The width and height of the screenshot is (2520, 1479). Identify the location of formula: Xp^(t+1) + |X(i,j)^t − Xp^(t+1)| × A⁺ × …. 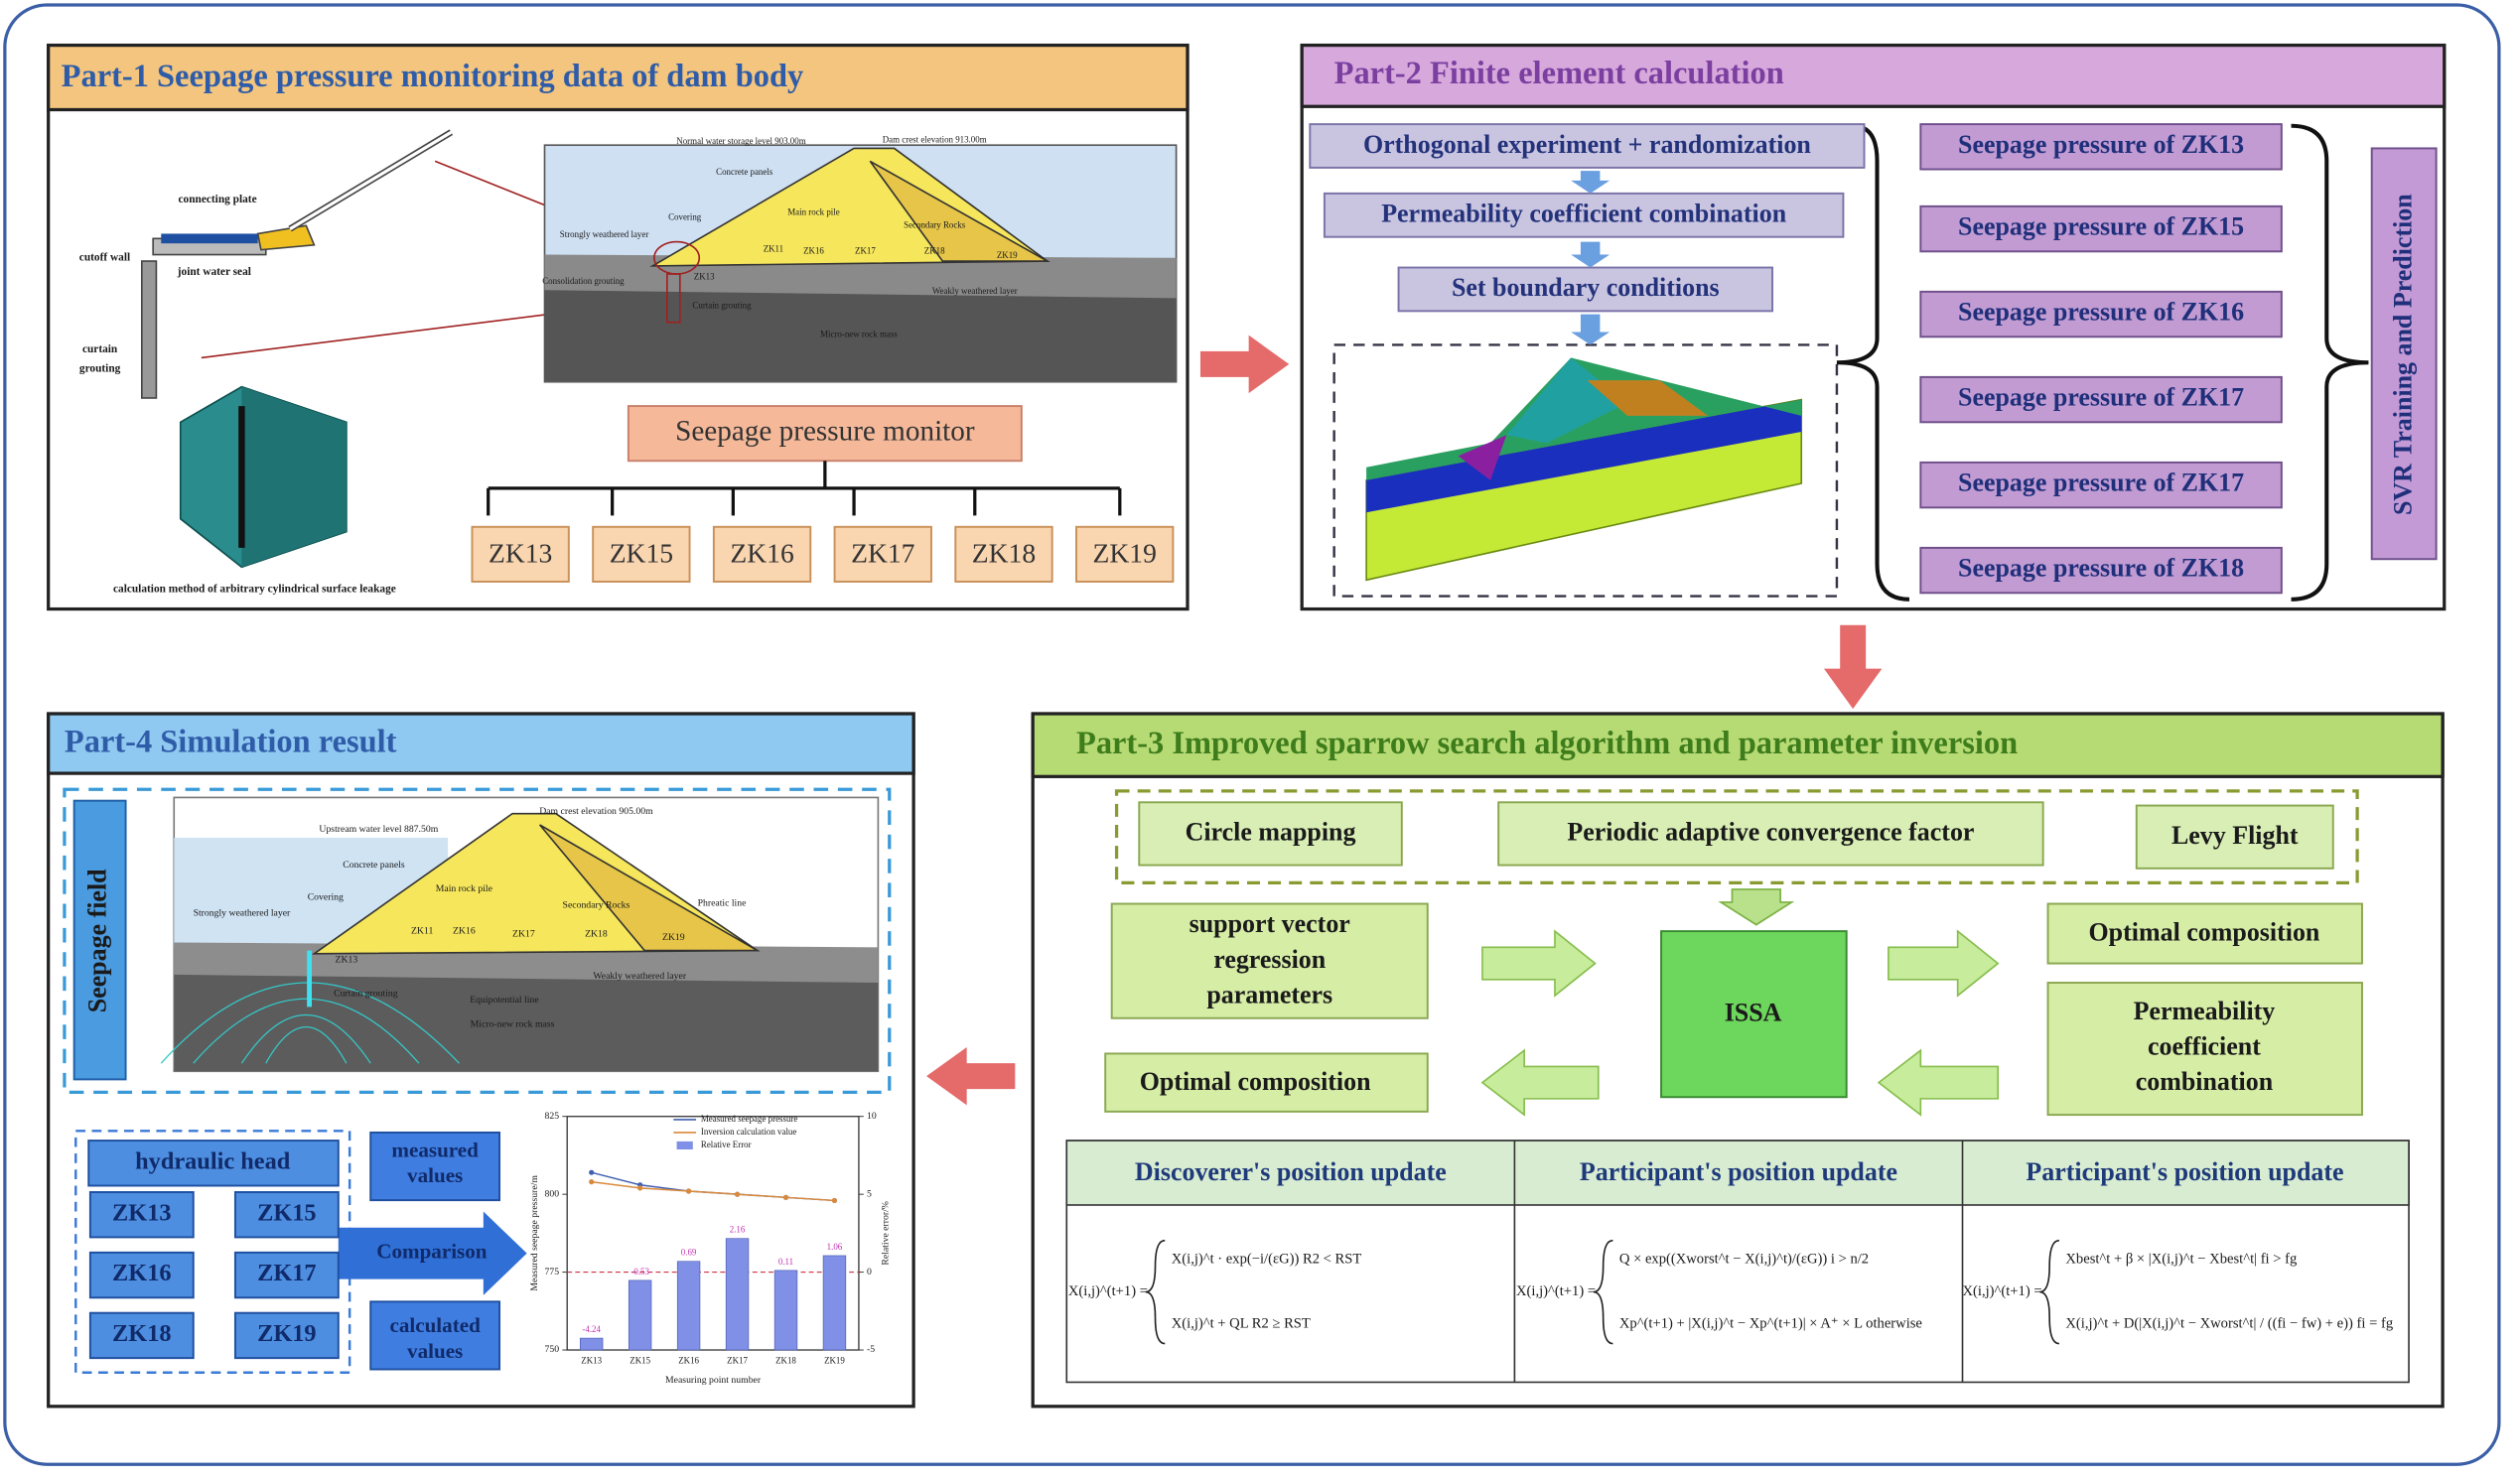
(1770, 1323).